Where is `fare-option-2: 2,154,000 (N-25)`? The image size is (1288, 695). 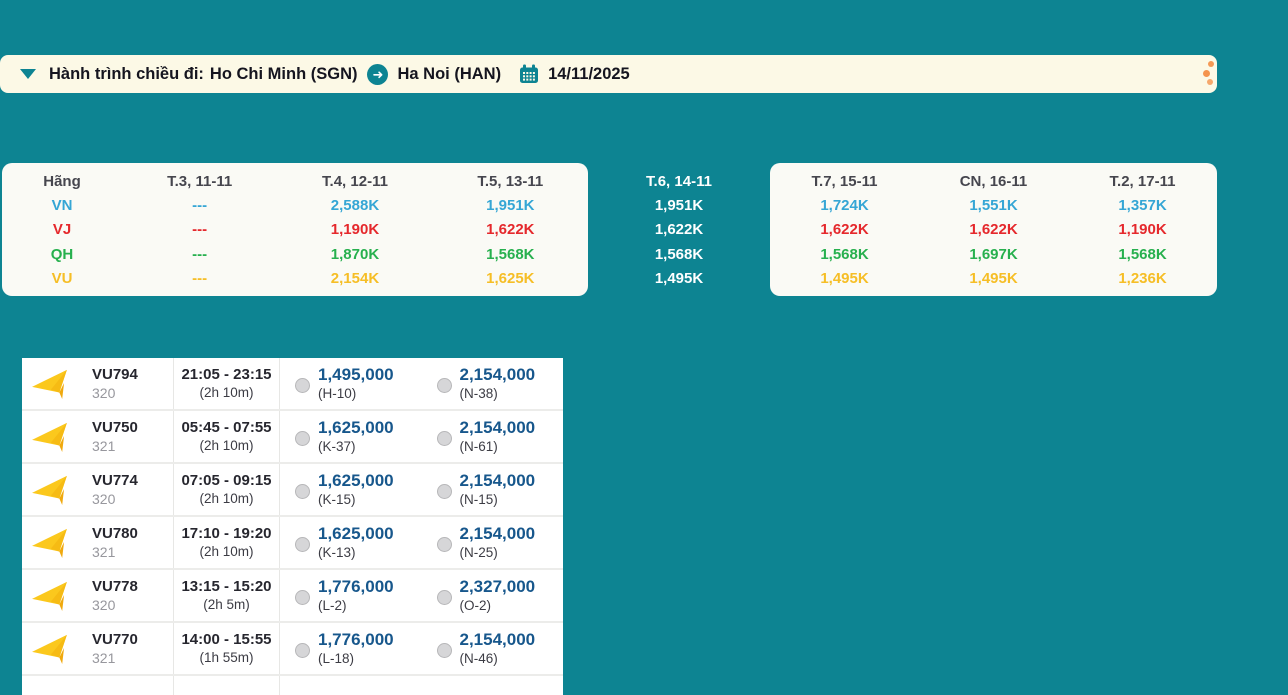 fare-option-2: 2,154,000 (N-25) is located at coordinates (493, 542).